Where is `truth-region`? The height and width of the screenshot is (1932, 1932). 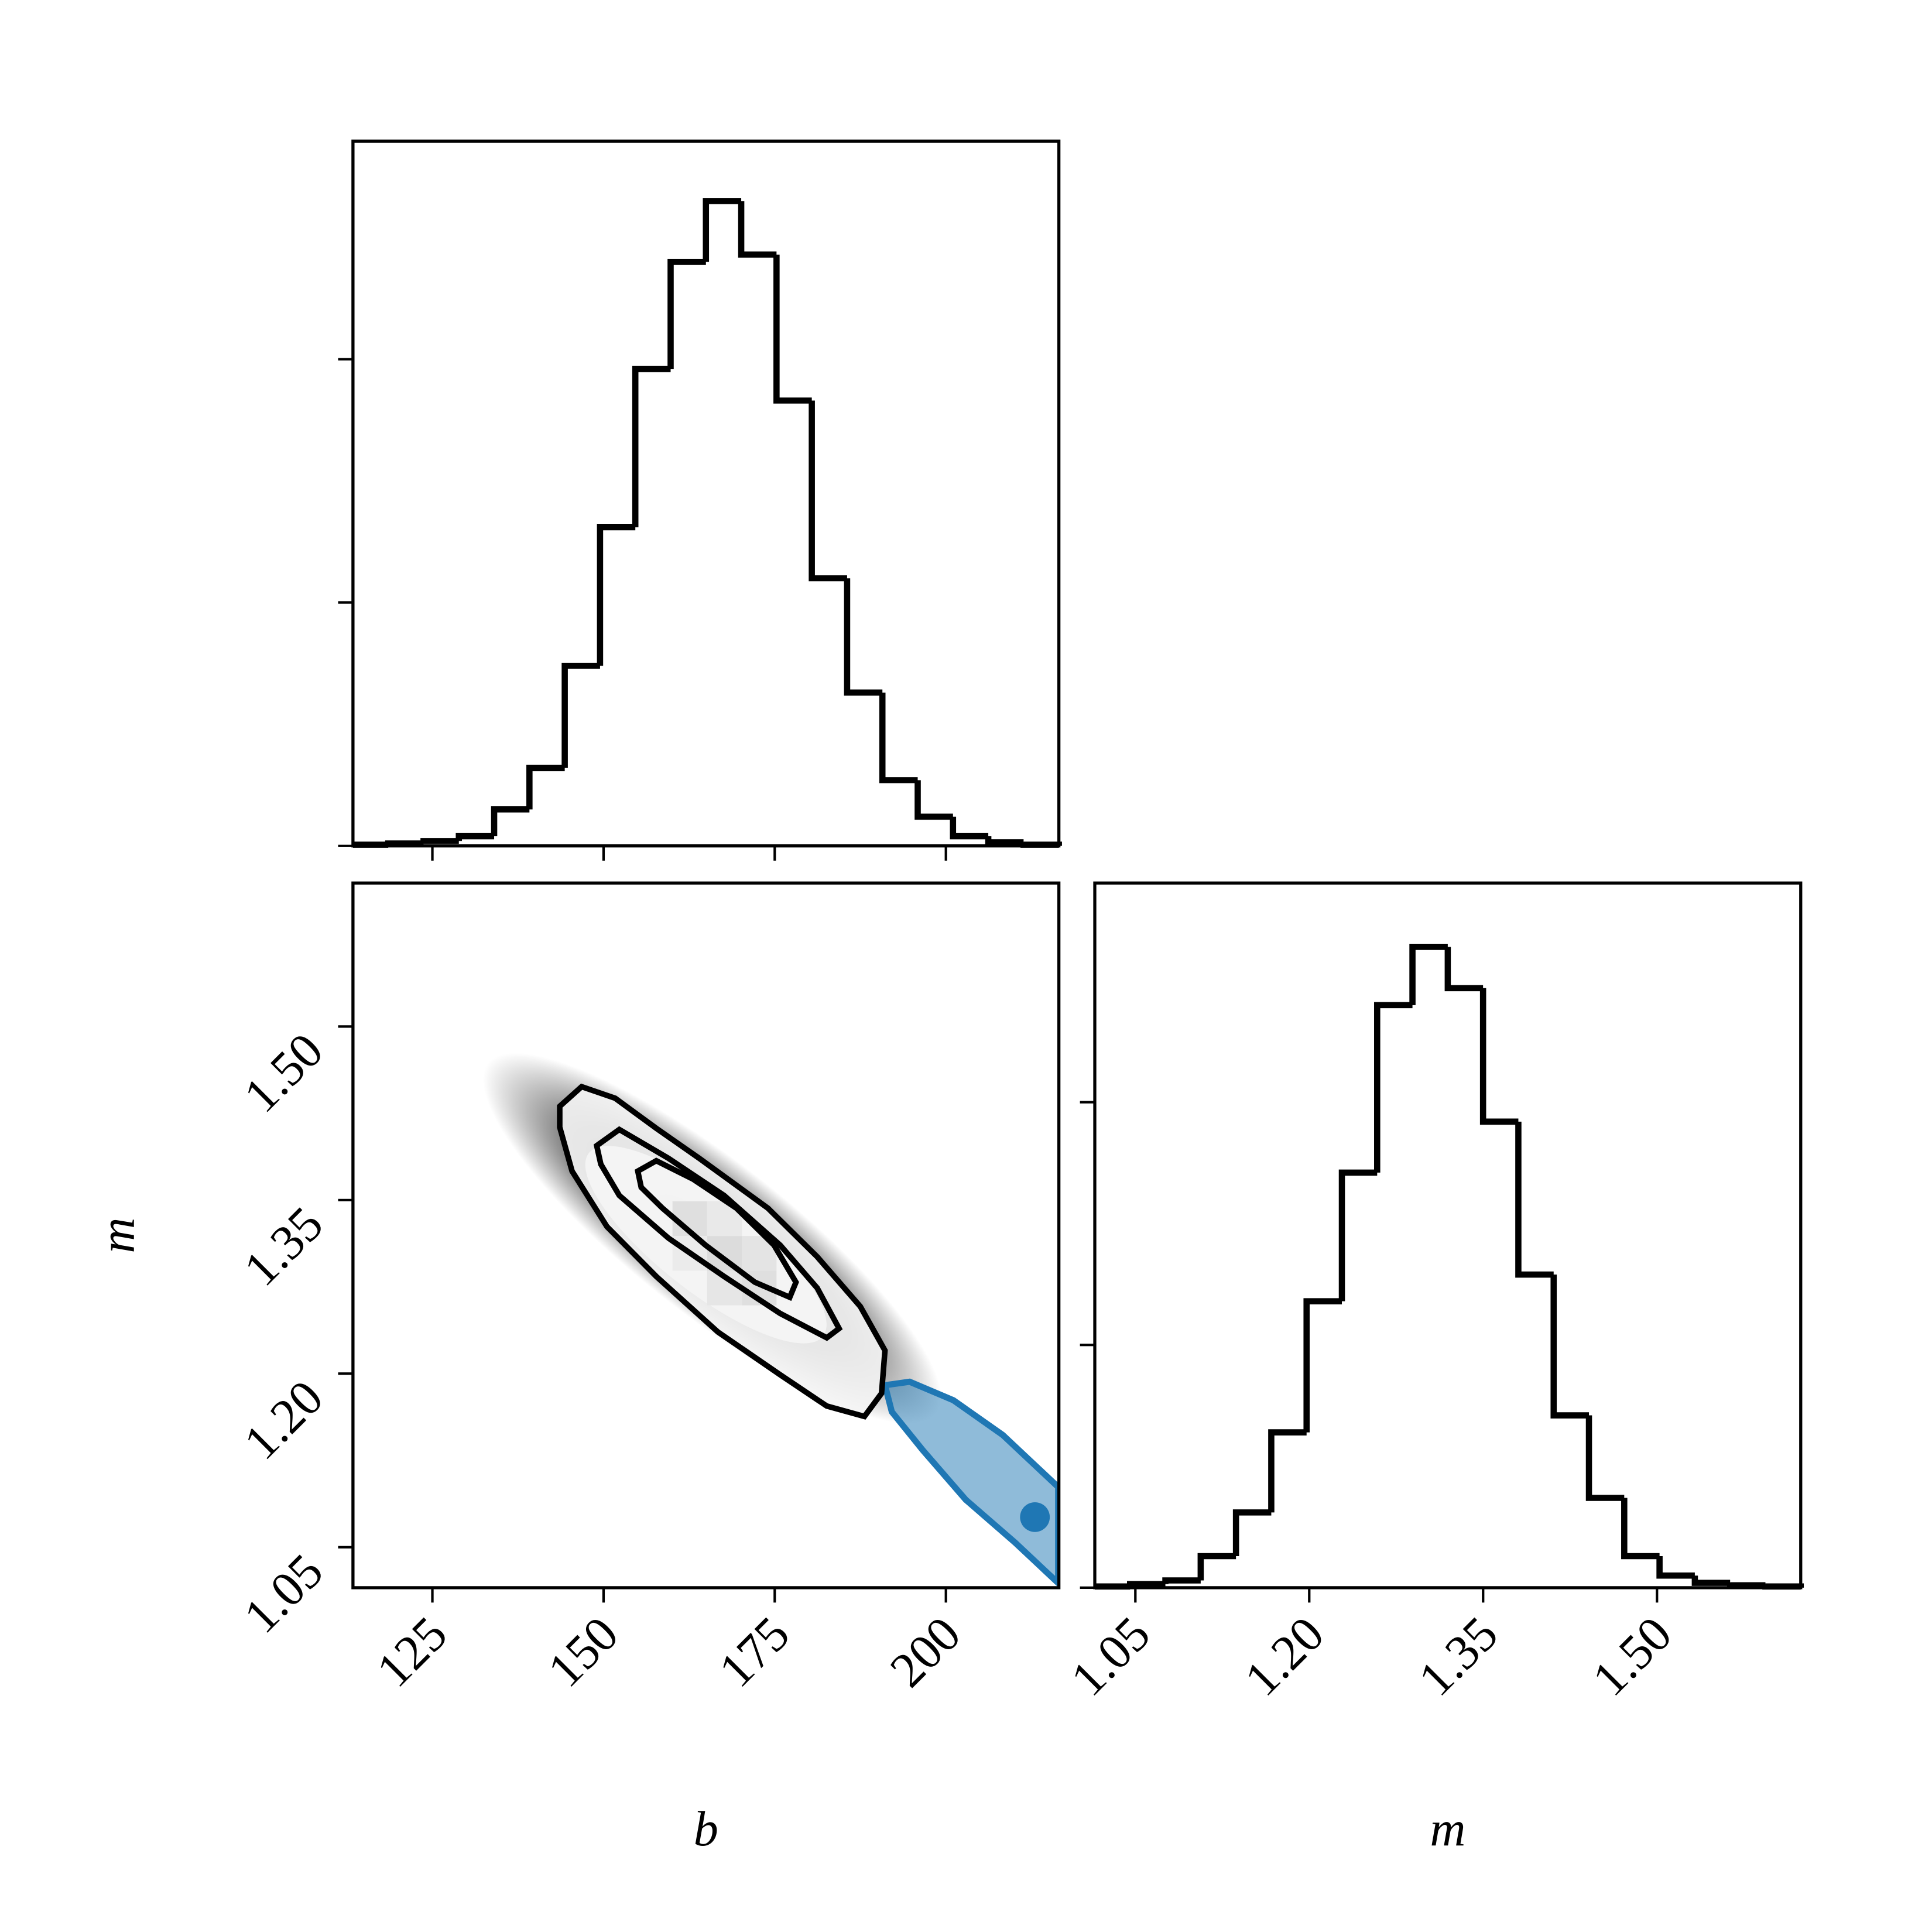 truth-region is located at coordinates (970, 1483).